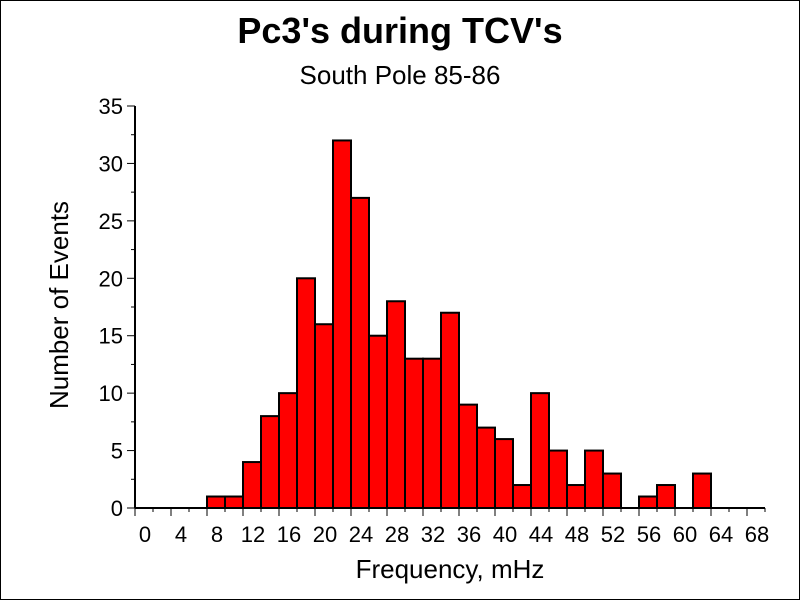 This screenshot has width=800, height=600. Describe the element at coordinates (117, 307) in the screenshot. I see `y-ticks-group: 0 5 10 15 20 25 30 35` at that location.